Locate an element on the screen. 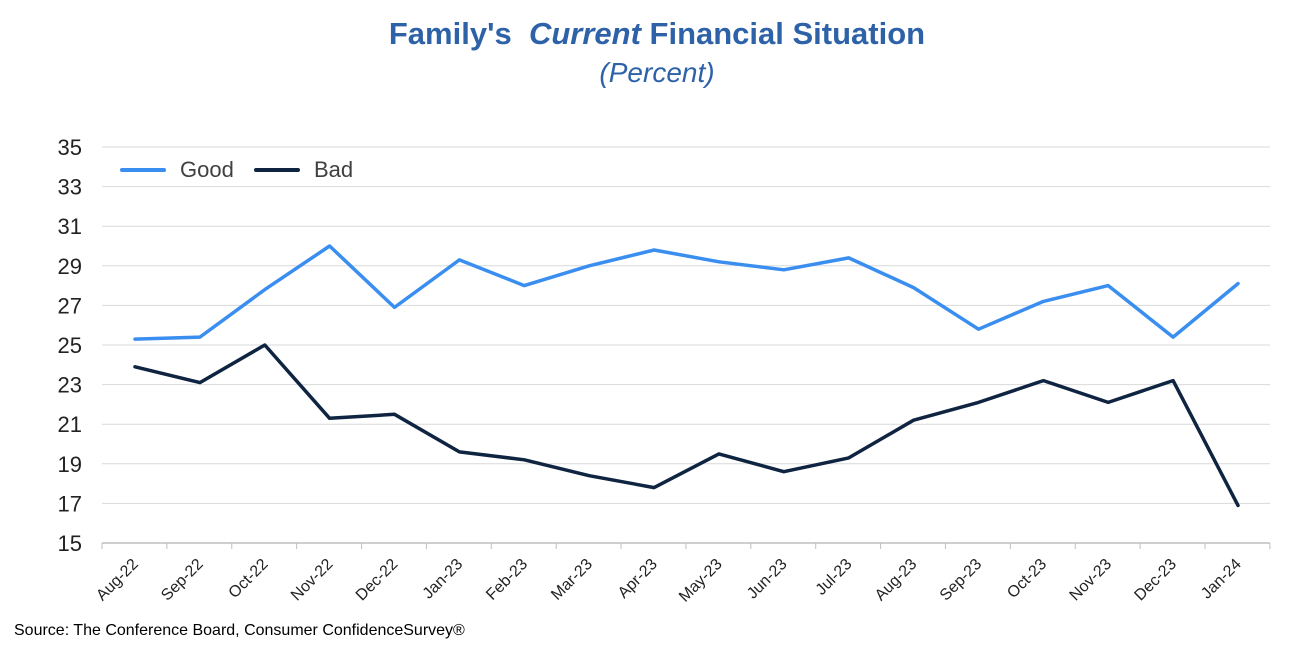  y-tick-label: 17 is located at coordinates (70, 503).